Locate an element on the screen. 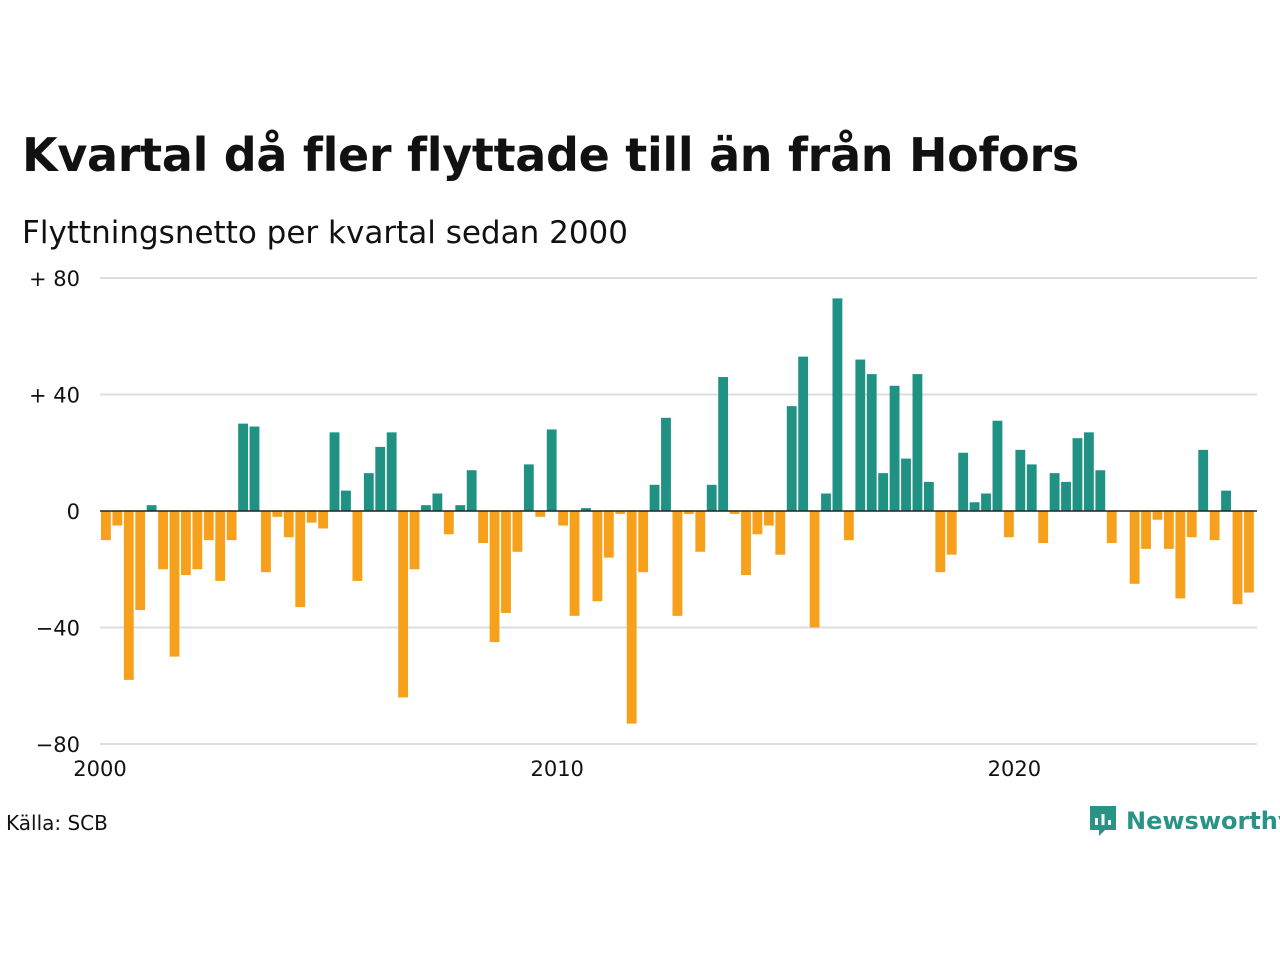  x-tick-label: 2010 is located at coordinates (556, 769).